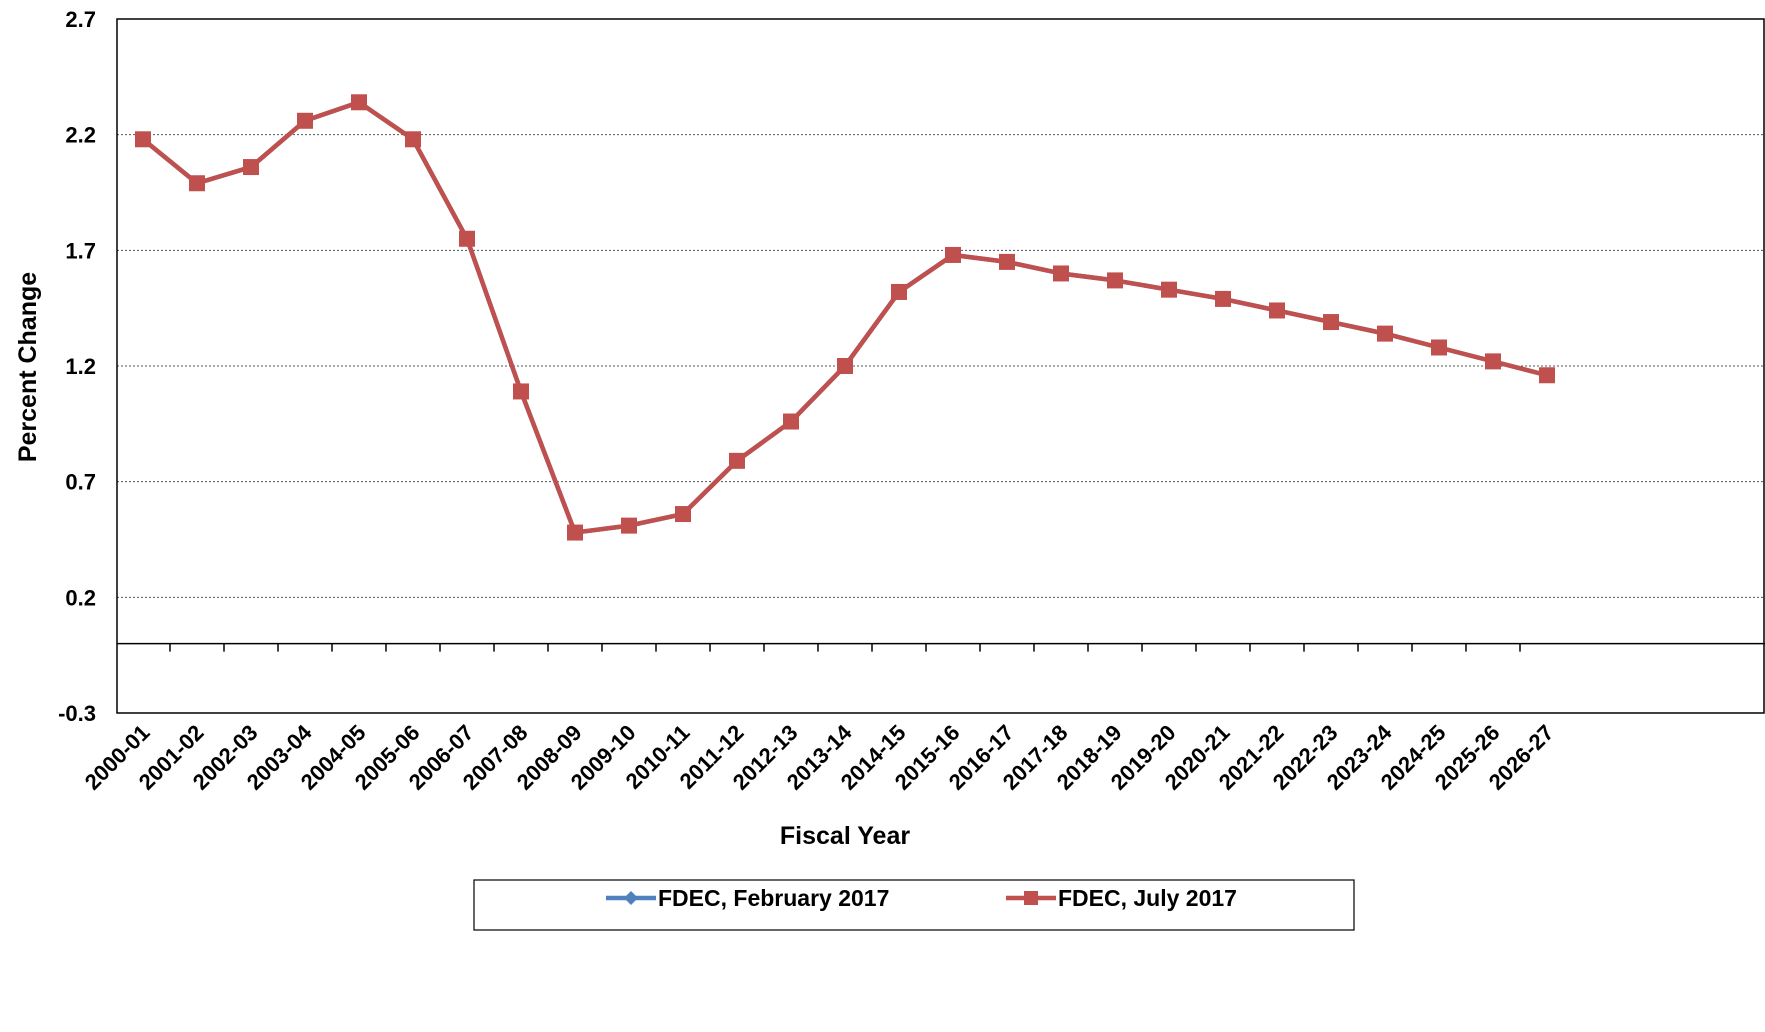  What do you see at coordinates (80, 19) in the screenshot?
I see `y-tick-label: 2.7` at bounding box center [80, 19].